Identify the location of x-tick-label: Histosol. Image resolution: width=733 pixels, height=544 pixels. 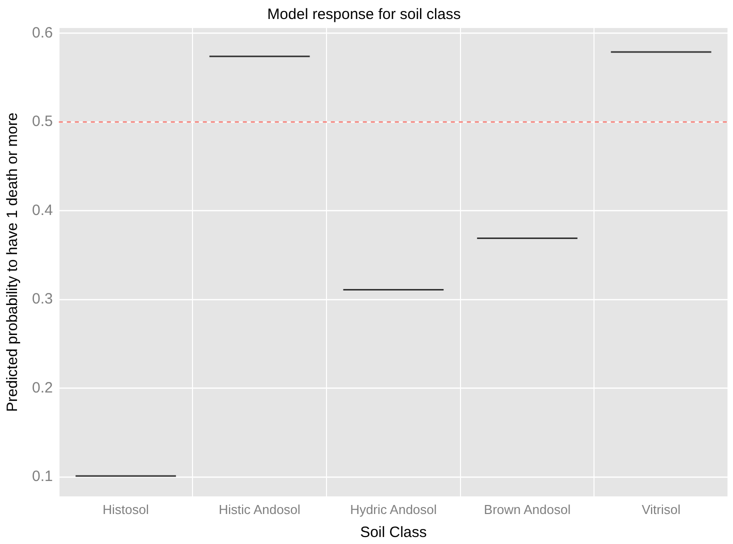
(125, 509).